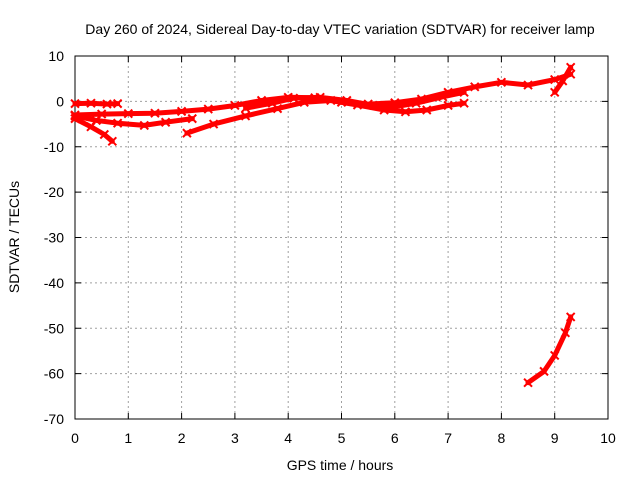 This screenshot has width=640, height=480. Describe the element at coordinates (60, 101) in the screenshot. I see `y-tick-label: 0` at that location.